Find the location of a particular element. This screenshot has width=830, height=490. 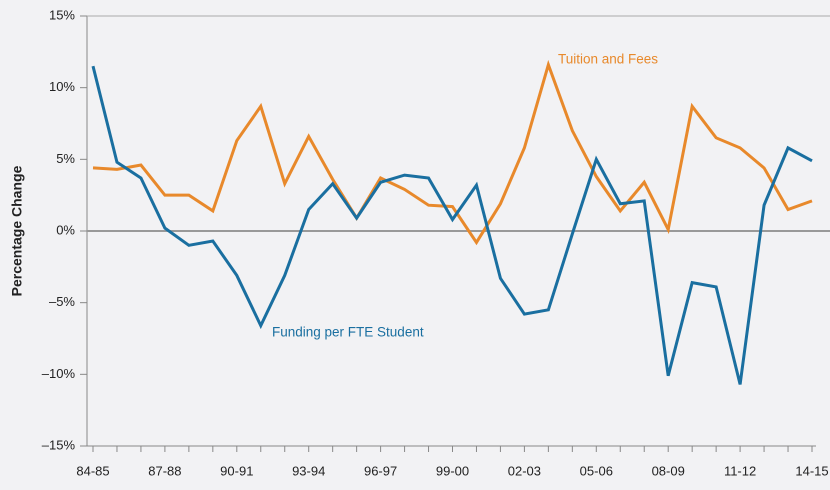

y-tick-label: –15% is located at coordinates (59, 444).